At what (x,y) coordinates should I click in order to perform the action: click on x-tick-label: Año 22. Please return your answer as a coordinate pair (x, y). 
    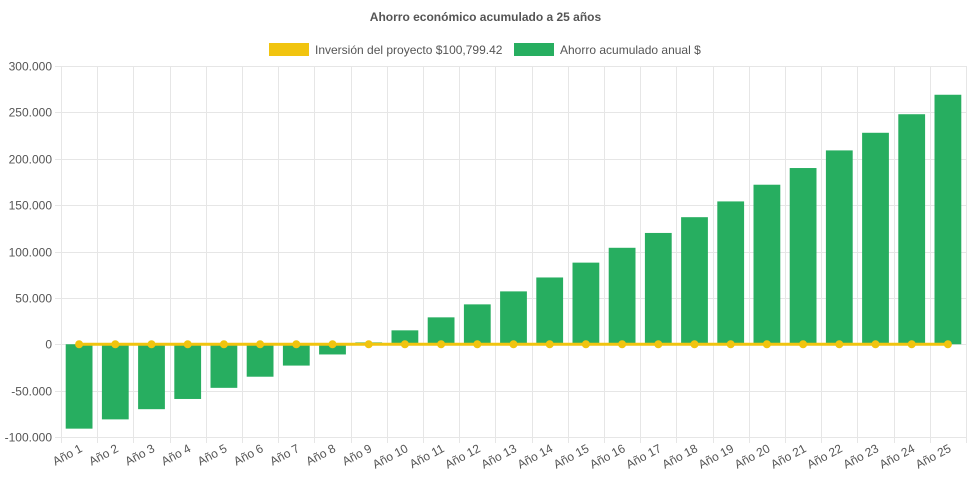
    Looking at the image, I should click on (825, 456).